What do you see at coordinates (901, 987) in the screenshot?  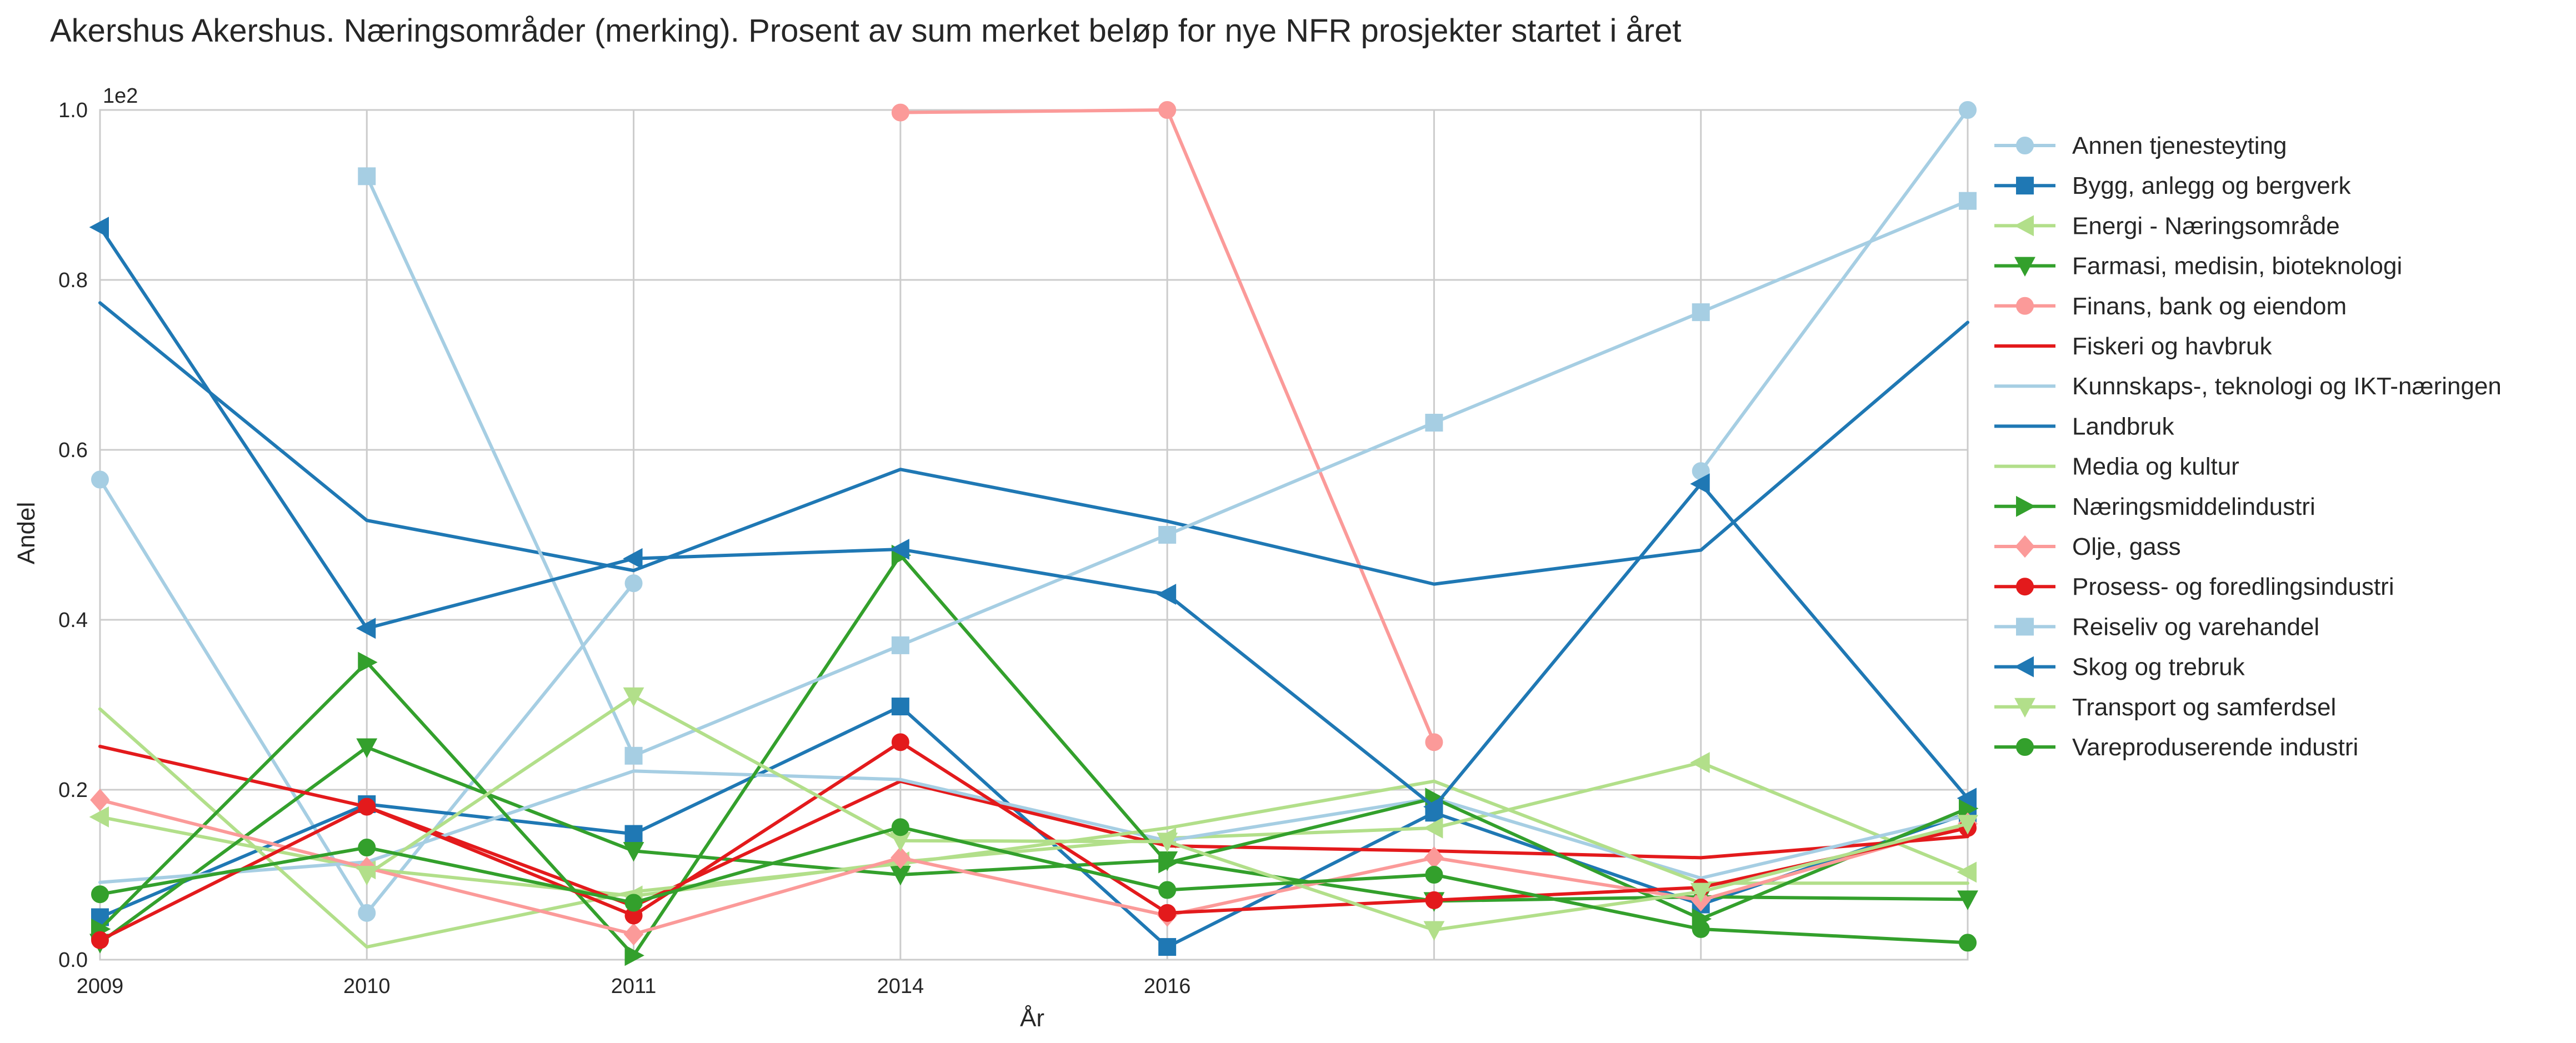 I see `x-tick-label: 2014` at bounding box center [901, 987].